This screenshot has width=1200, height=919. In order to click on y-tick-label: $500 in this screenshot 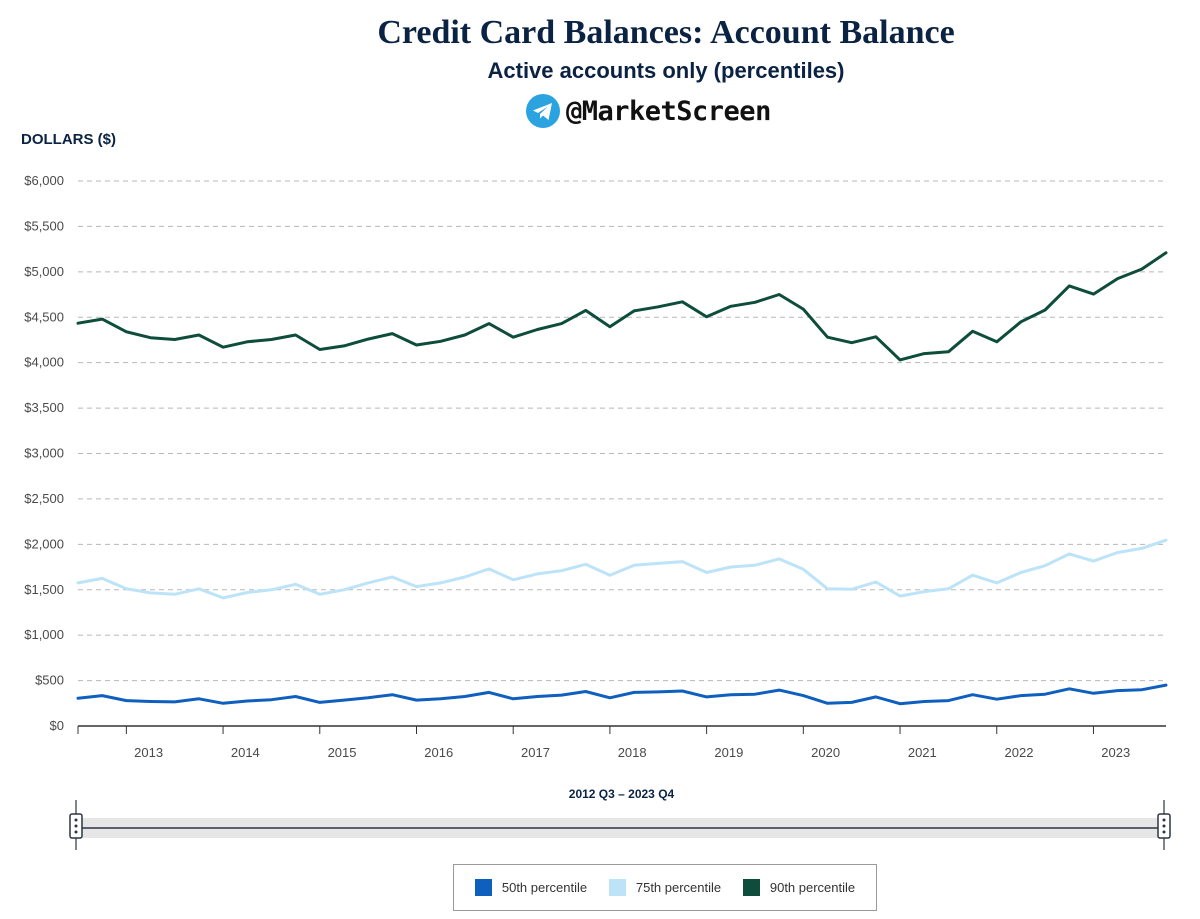, I will do `click(49, 680)`.